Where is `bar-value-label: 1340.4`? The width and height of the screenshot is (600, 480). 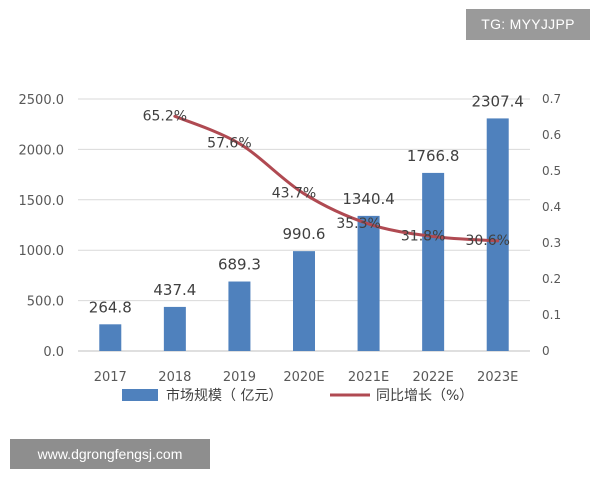 bar-value-label: 1340.4 is located at coordinates (368, 199).